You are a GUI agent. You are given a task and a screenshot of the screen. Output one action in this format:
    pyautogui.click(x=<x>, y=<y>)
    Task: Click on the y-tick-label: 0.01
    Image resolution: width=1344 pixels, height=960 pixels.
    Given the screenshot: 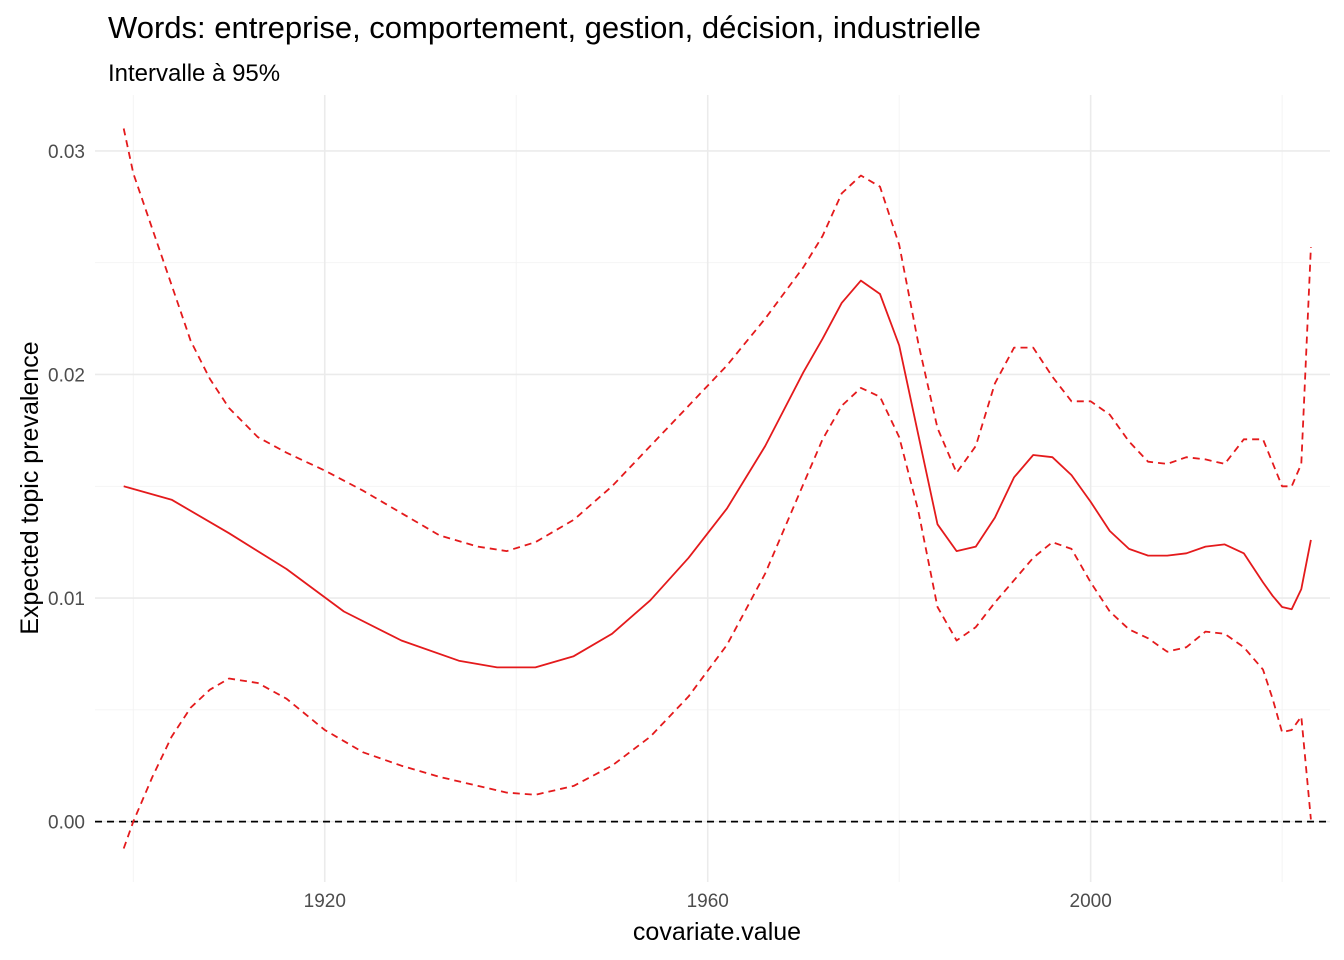 What is the action you would take?
    pyautogui.click(x=66, y=599)
    